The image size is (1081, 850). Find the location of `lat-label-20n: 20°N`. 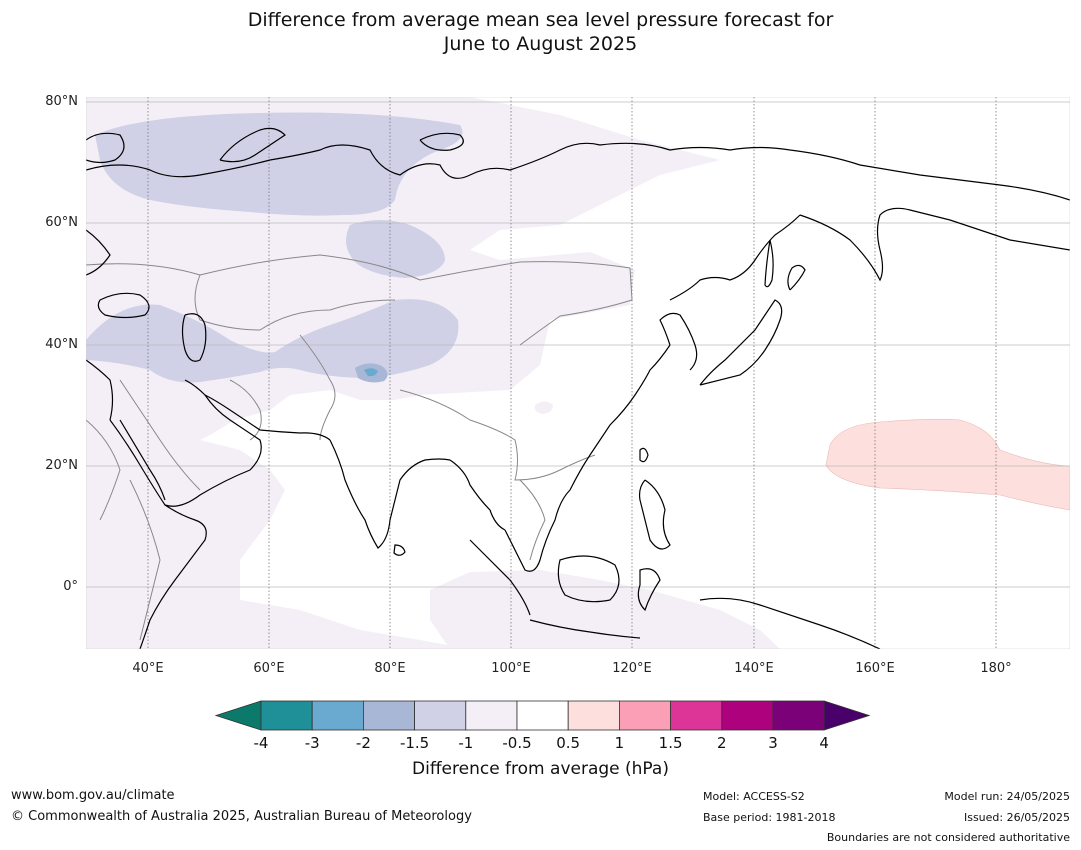

lat-label-20n: 20°N is located at coordinates (61, 465).